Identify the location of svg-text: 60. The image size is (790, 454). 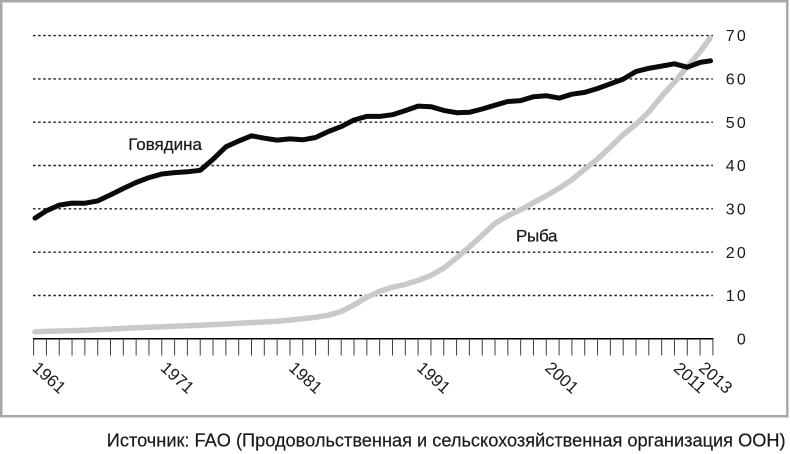
(737, 80).